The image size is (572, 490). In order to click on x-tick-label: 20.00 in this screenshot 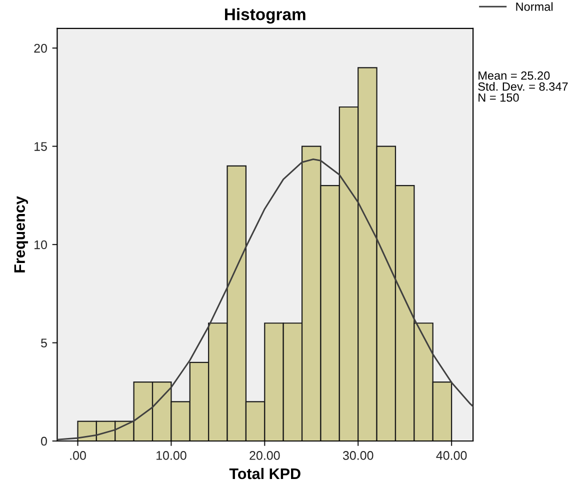, I will do `click(265, 455)`.